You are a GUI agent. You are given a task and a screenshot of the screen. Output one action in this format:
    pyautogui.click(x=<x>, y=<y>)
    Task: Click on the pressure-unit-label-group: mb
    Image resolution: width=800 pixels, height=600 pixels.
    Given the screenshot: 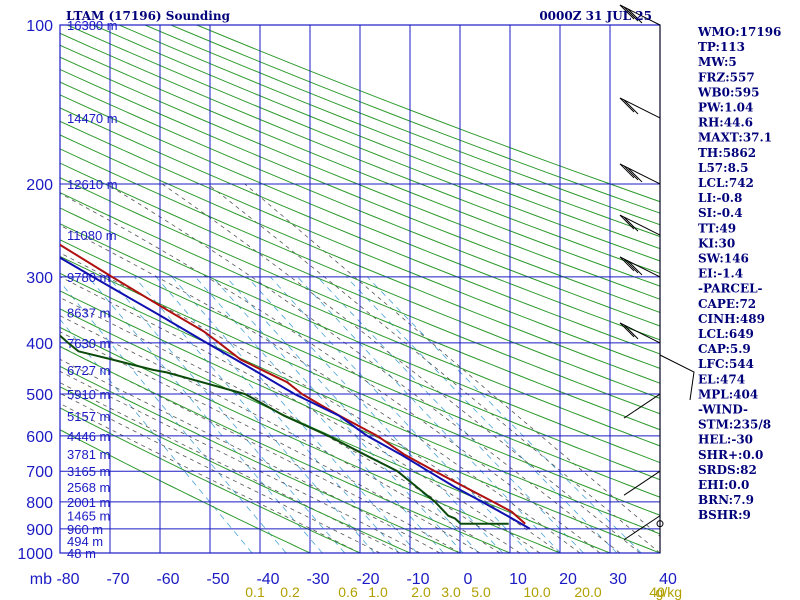 What is the action you would take?
    pyautogui.click(x=41, y=579)
    